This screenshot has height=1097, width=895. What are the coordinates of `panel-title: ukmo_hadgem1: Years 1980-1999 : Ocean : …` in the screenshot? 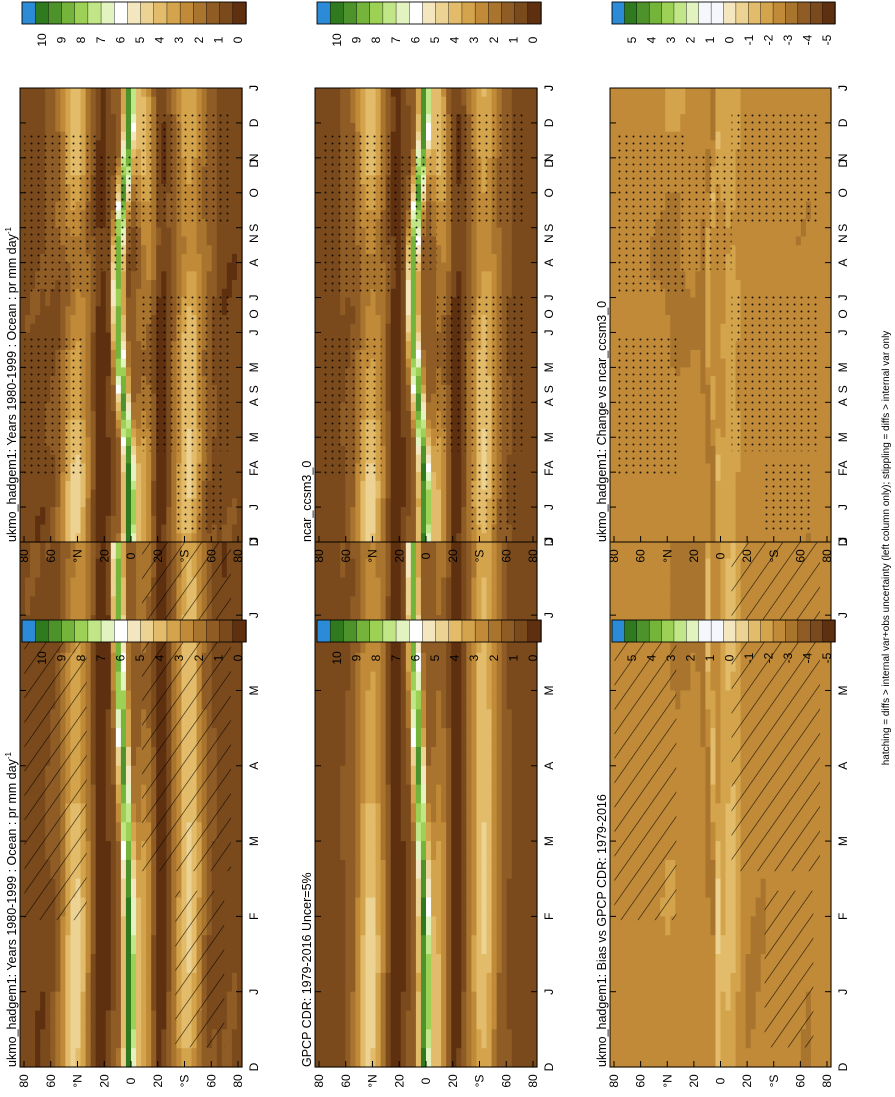 It's located at (11, 909).